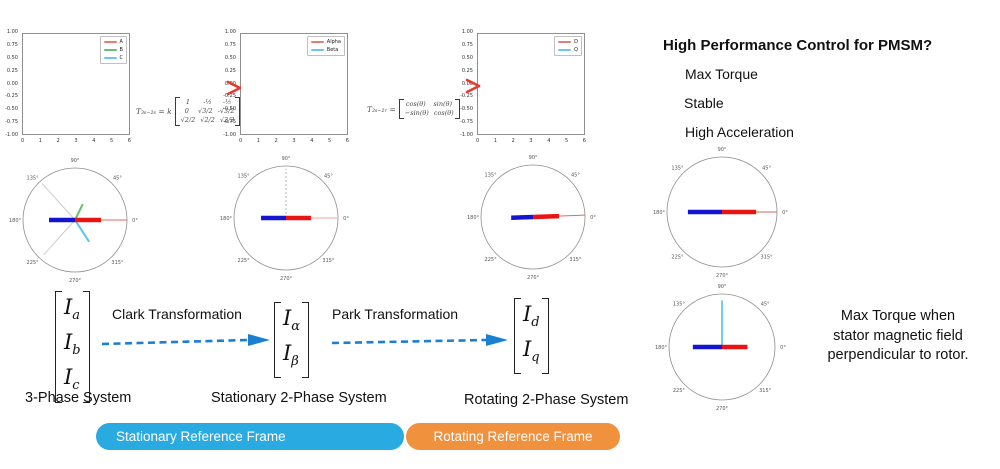 The height and width of the screenshot is (469, 1000). I want to click on current-vector-abc: Ia Ib Ic, so click(72, 347).